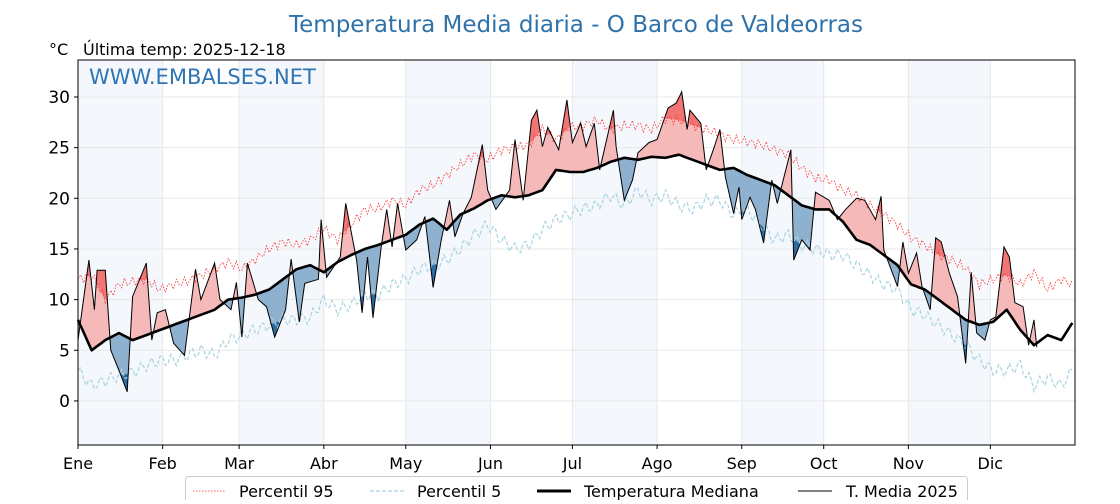  I want to click on x-tick-label: Dic, so click(991, 463).